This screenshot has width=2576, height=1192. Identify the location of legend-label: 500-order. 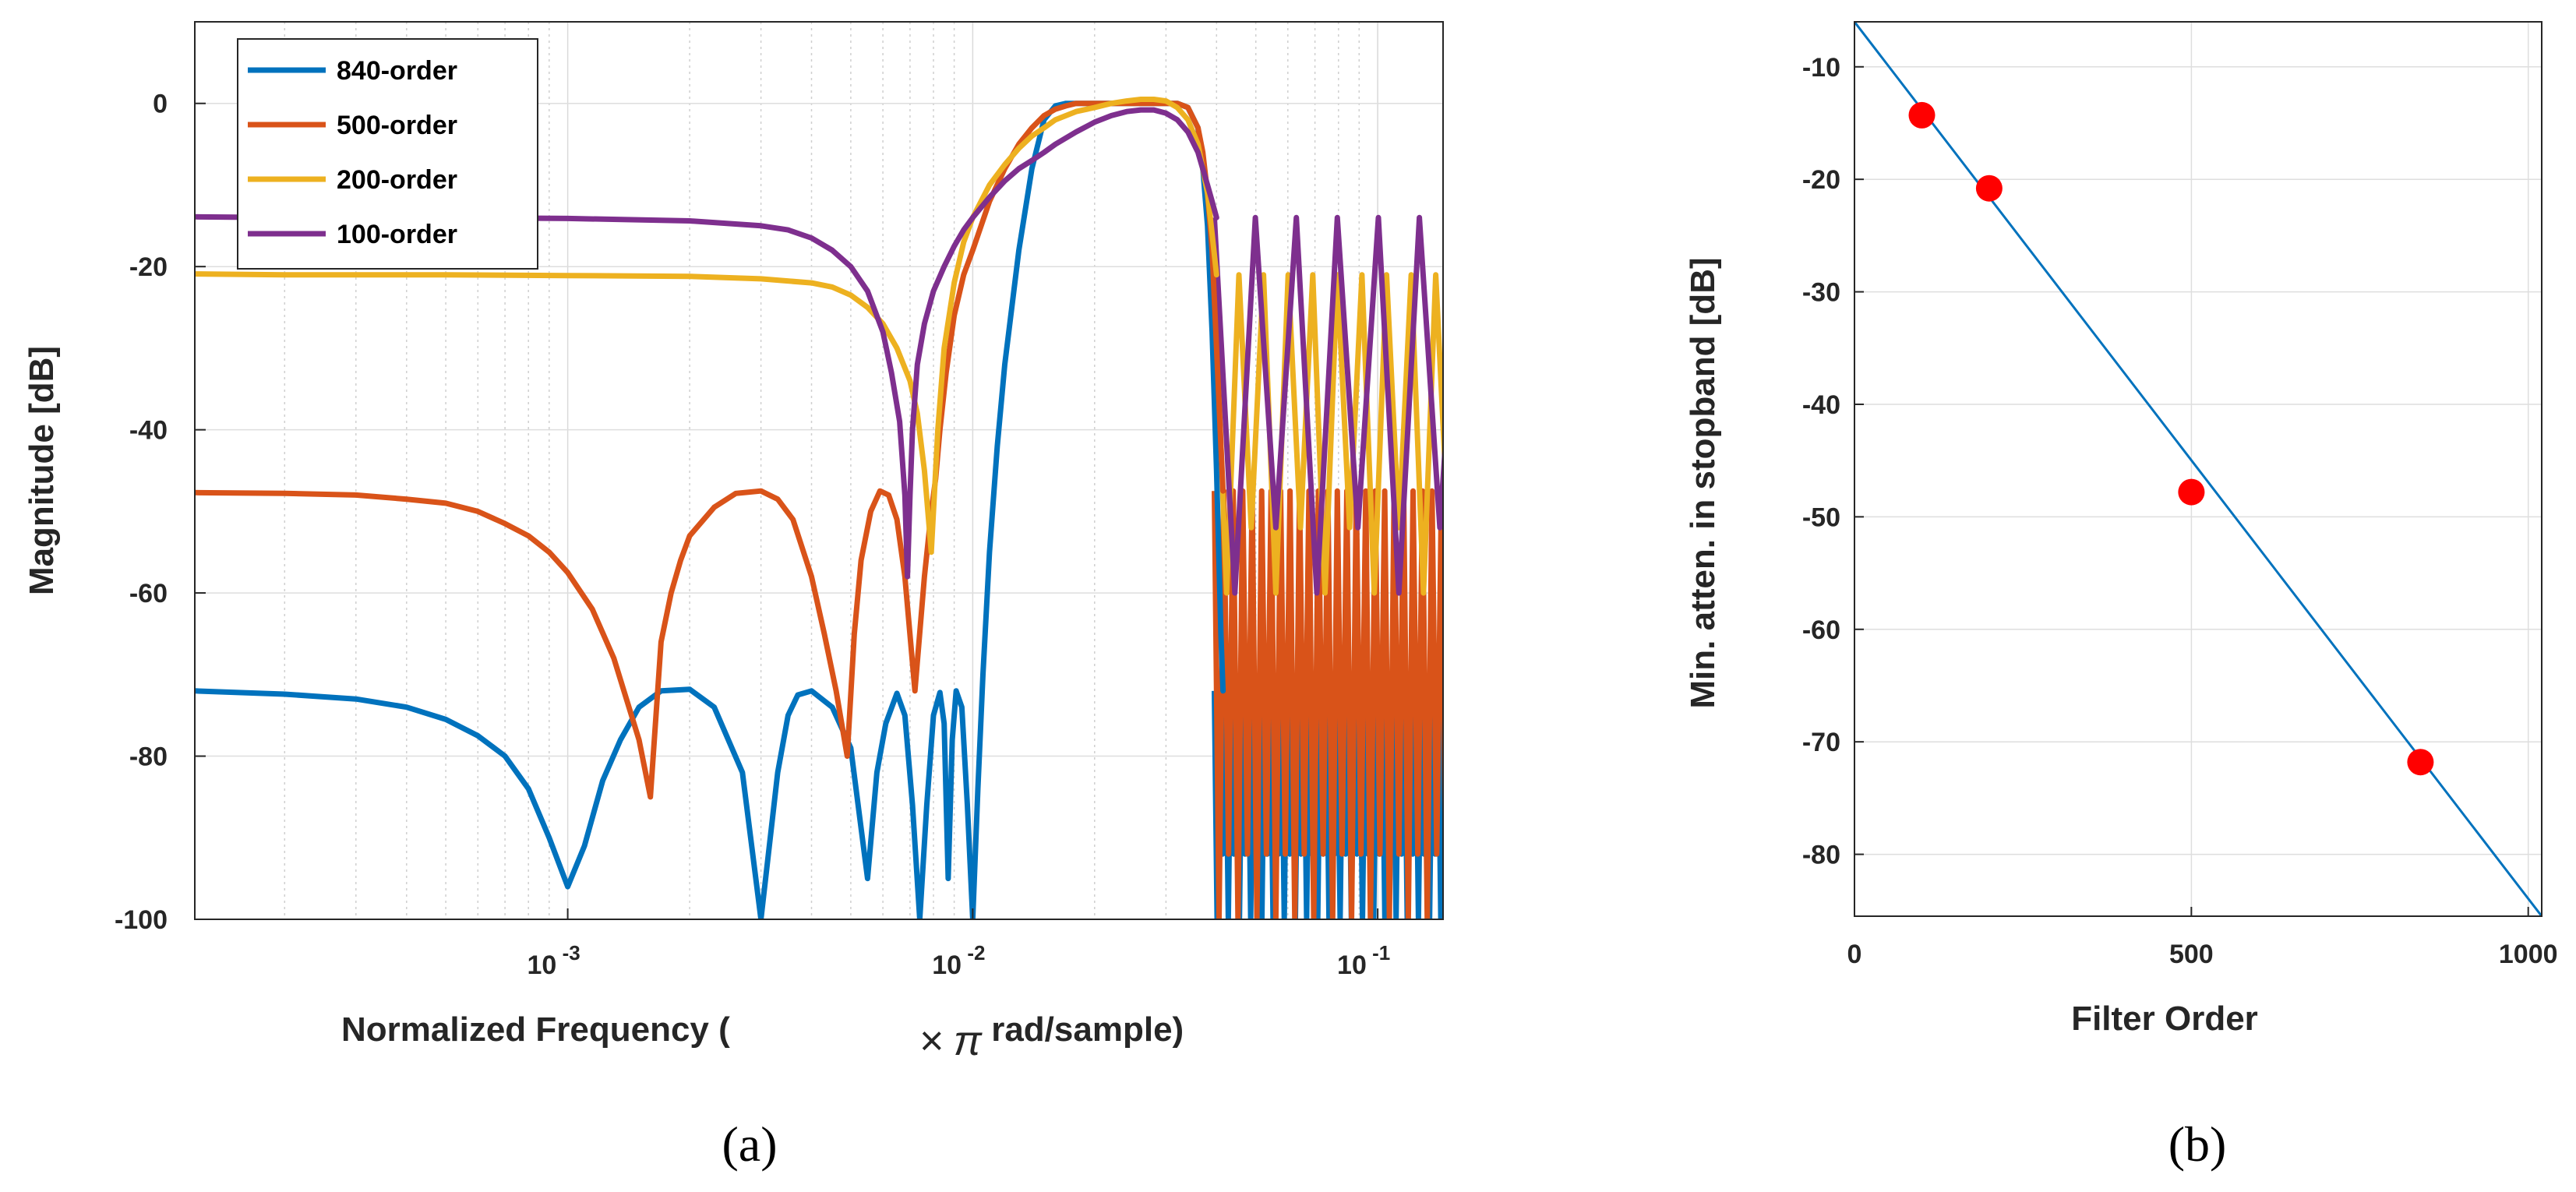
(397, 126).